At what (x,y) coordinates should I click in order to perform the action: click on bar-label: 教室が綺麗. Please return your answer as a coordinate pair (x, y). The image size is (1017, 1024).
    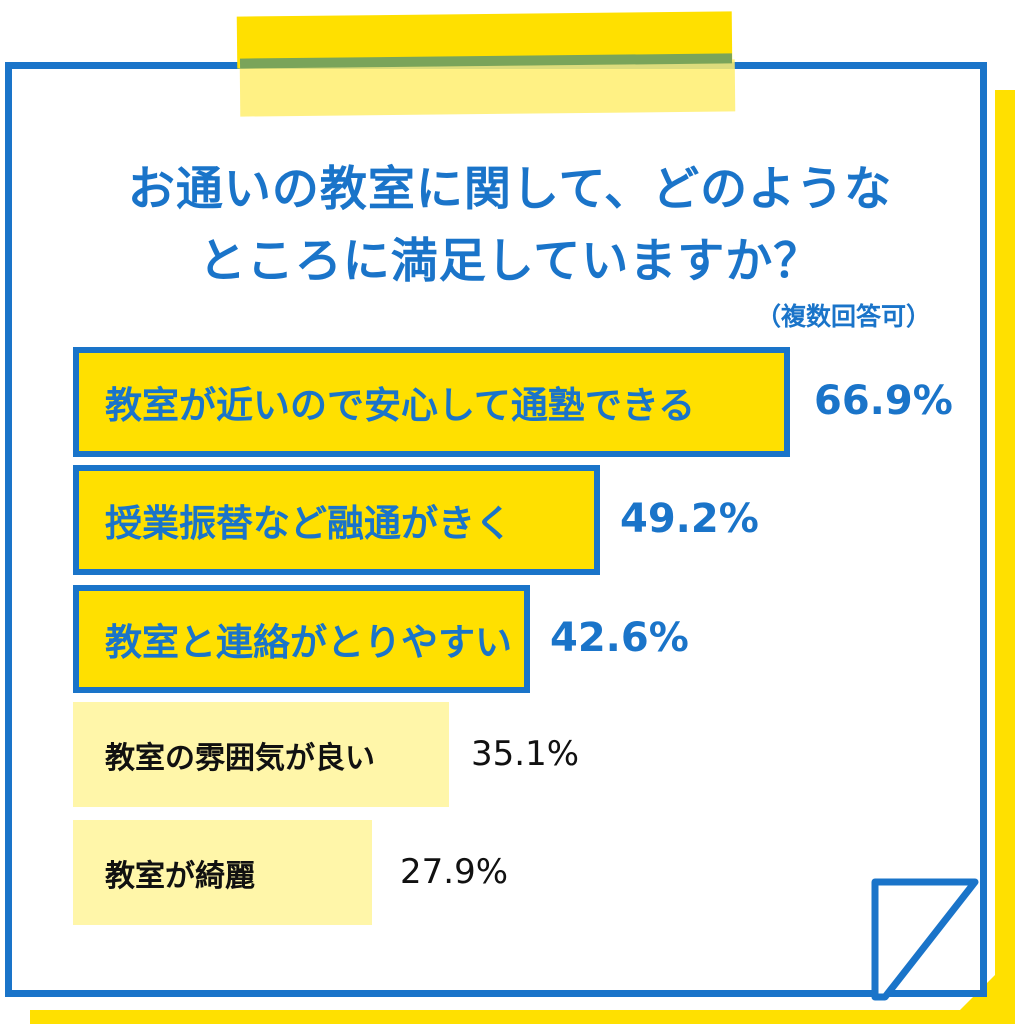
    Looking at the image, I should click on (180, 876).